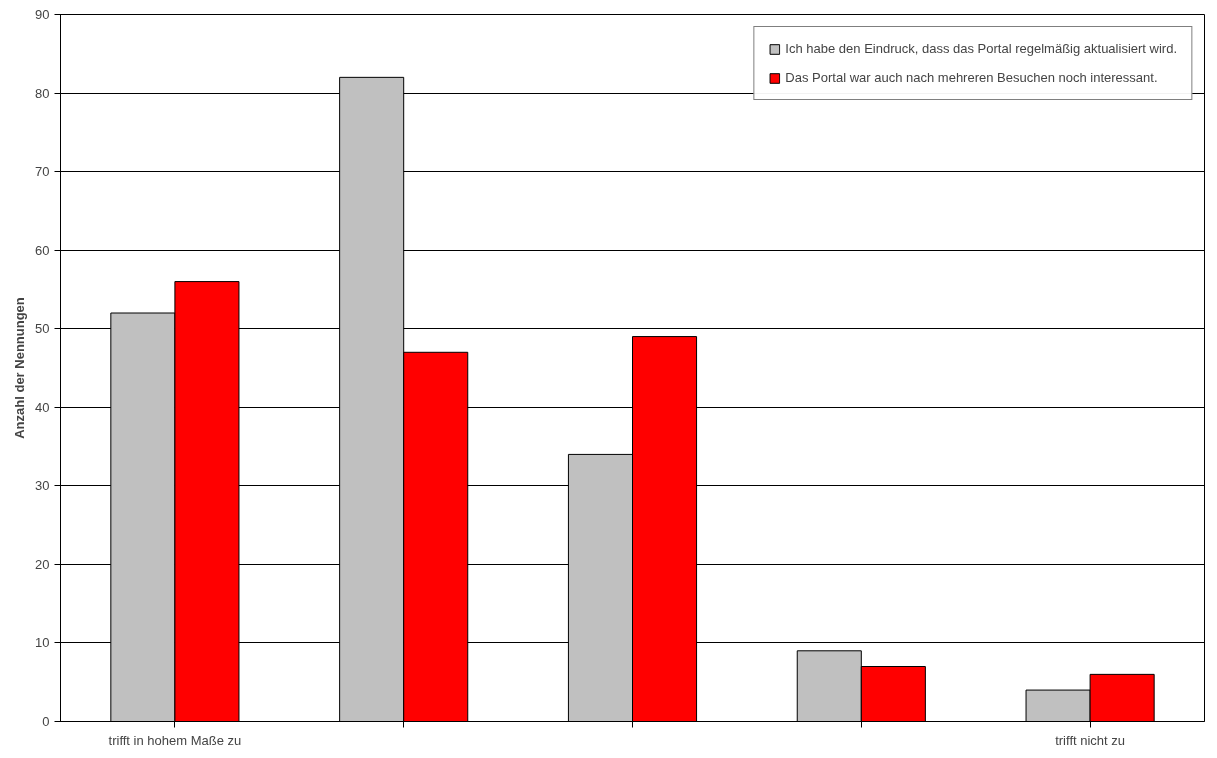 The width and height of the screenshot is (1217, 758). Describe the element at coordinates (42, 407) in the screenshot. I see `y-tick-label: 40` at that location.